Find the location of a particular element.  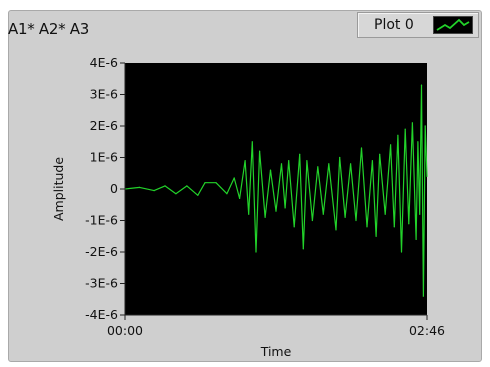

x-tick-label: 00:00 is located at coordinates (125, 330).